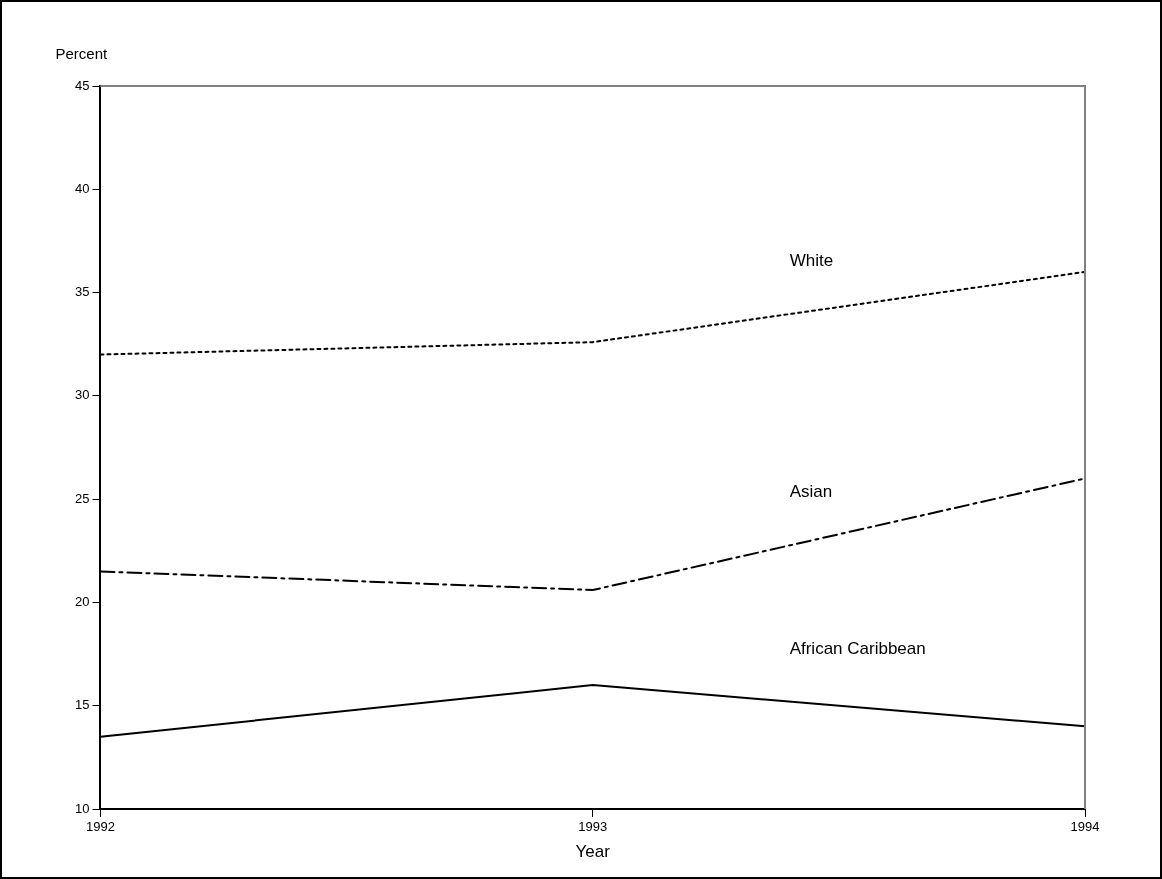  I want to click on x-tick-label: 1993, so click(593, 827).